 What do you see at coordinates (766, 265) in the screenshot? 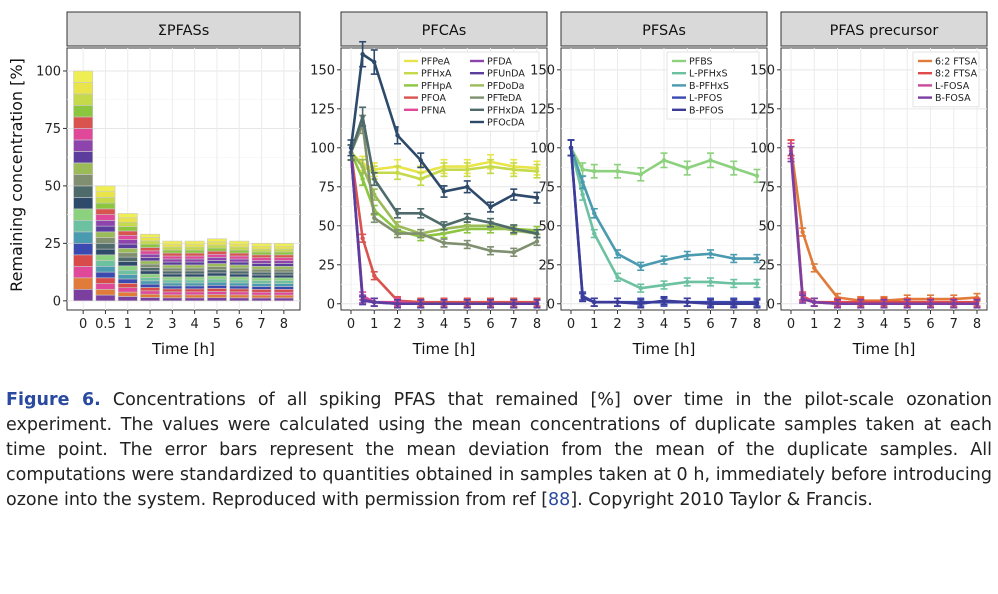
I see `y-tick-label: 25` at bounding box center [766, 265].